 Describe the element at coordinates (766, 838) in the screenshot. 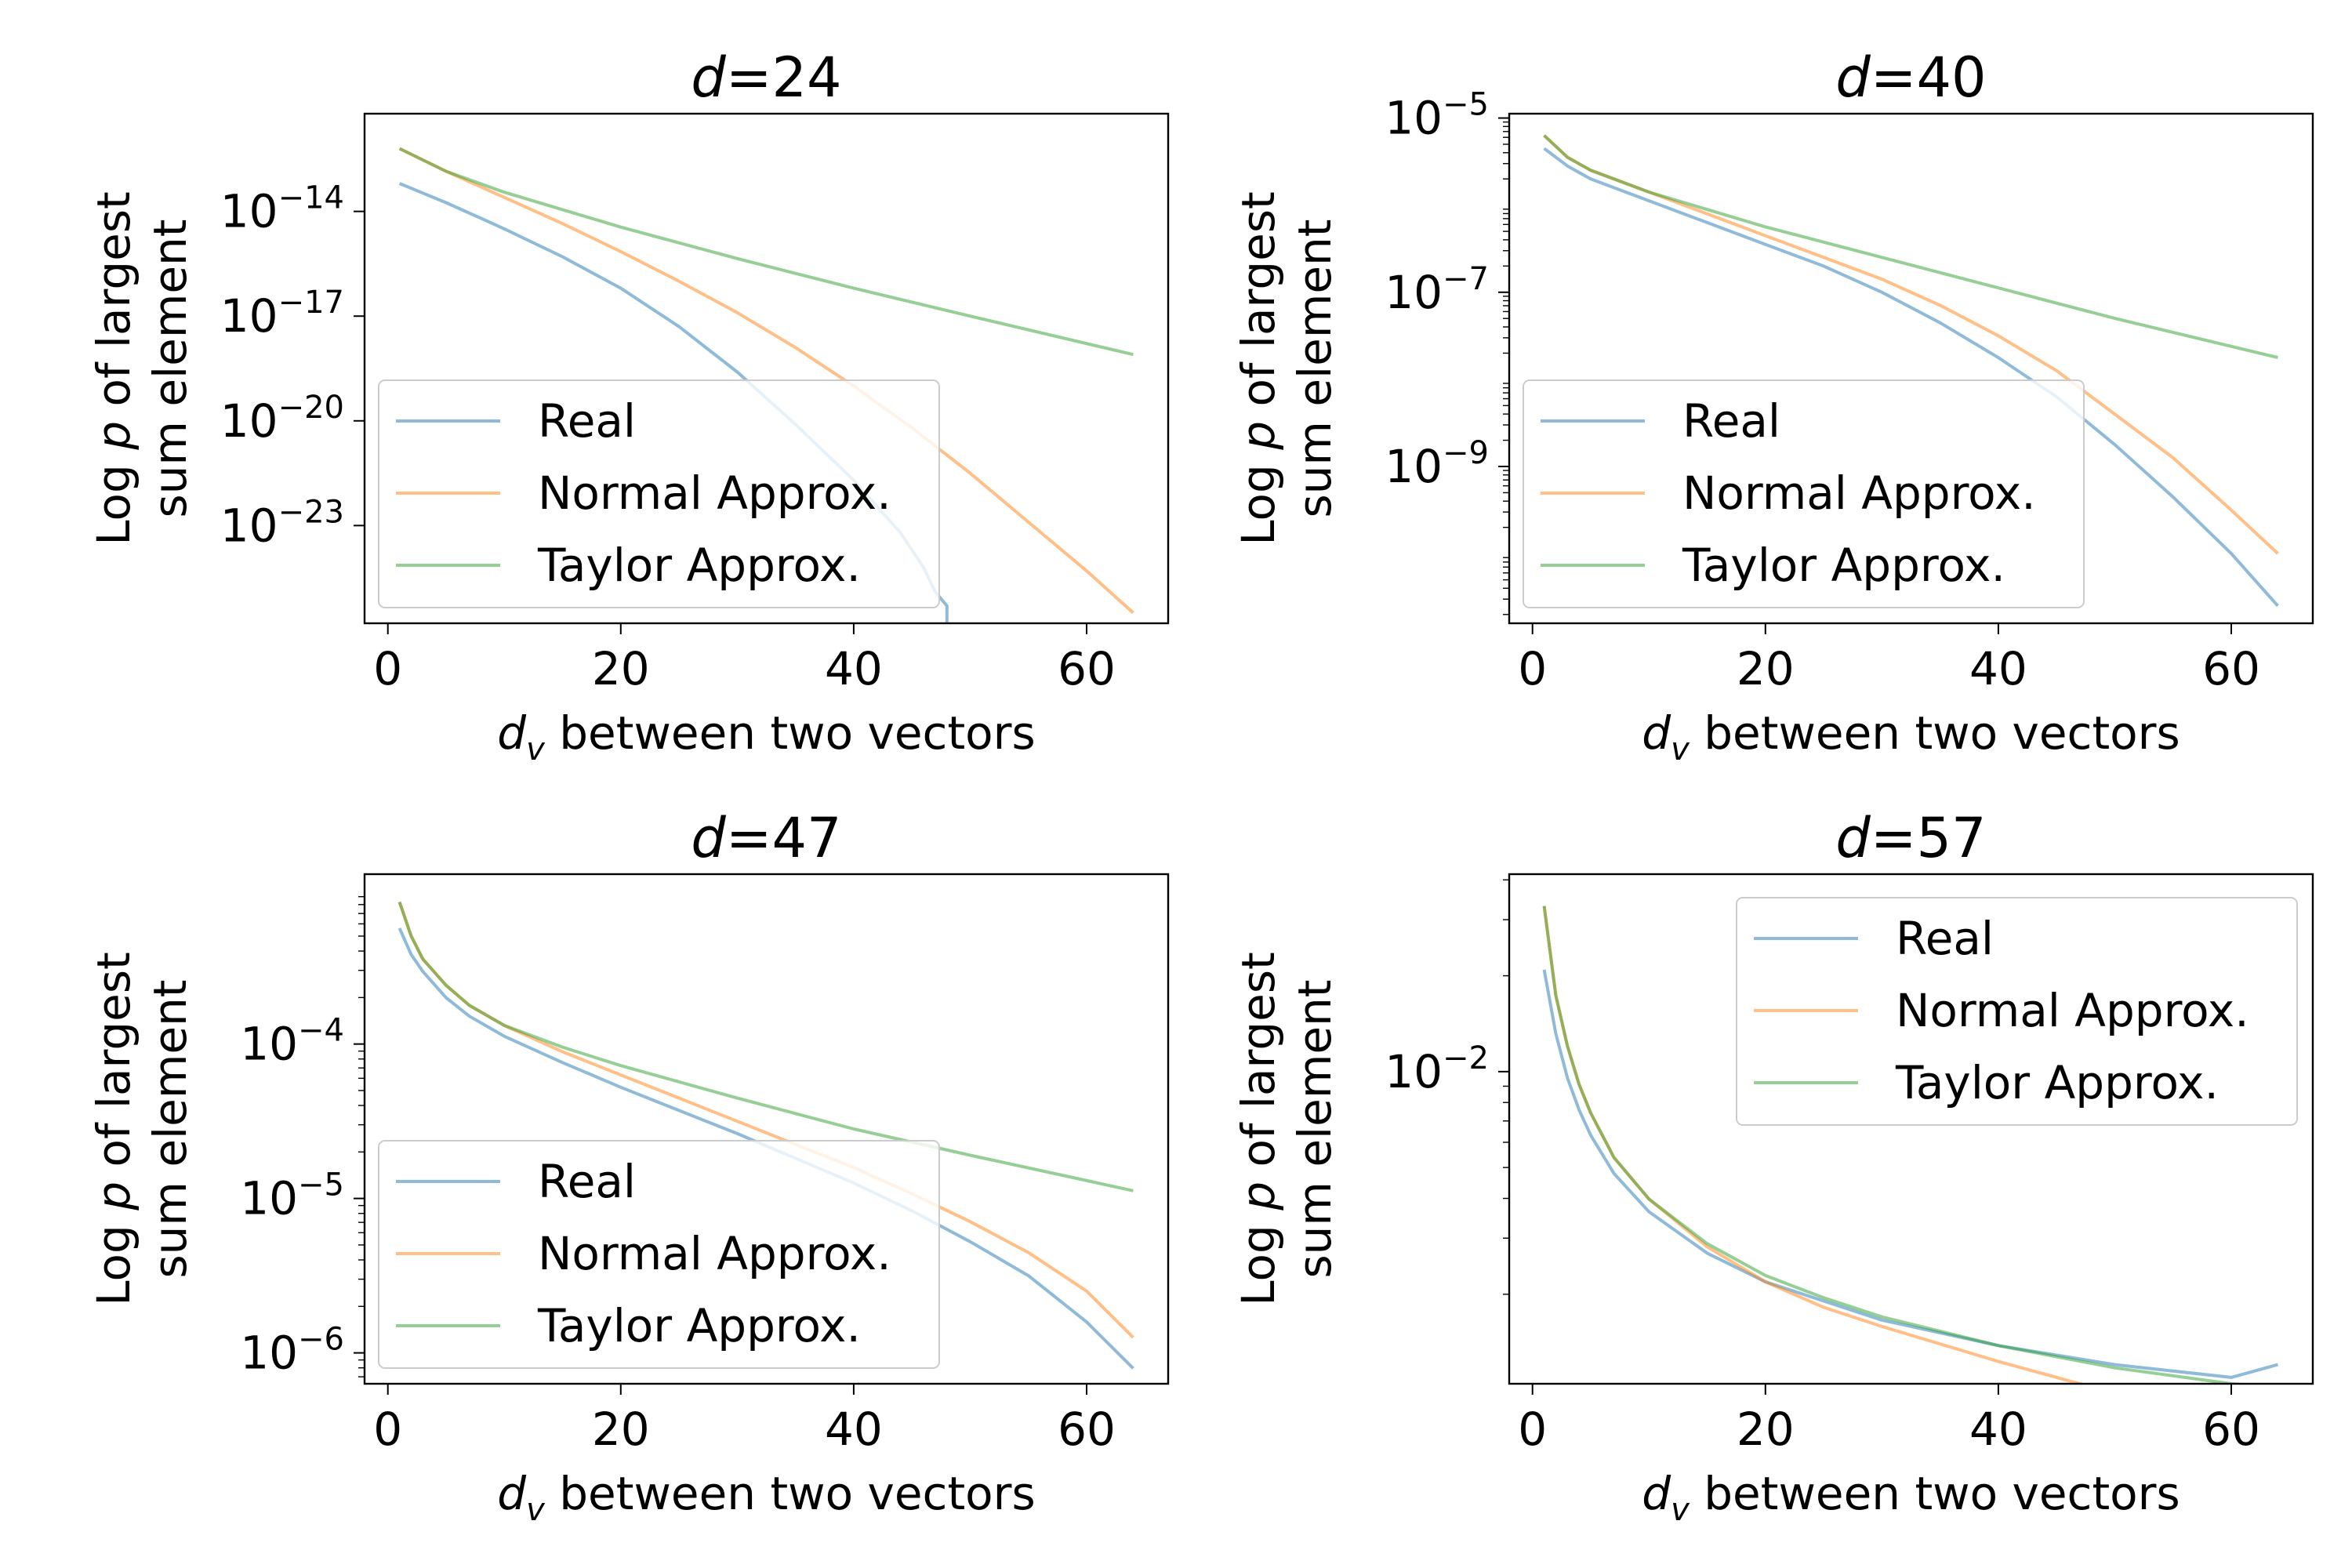

I see `subplot-title: d=47` at that location.